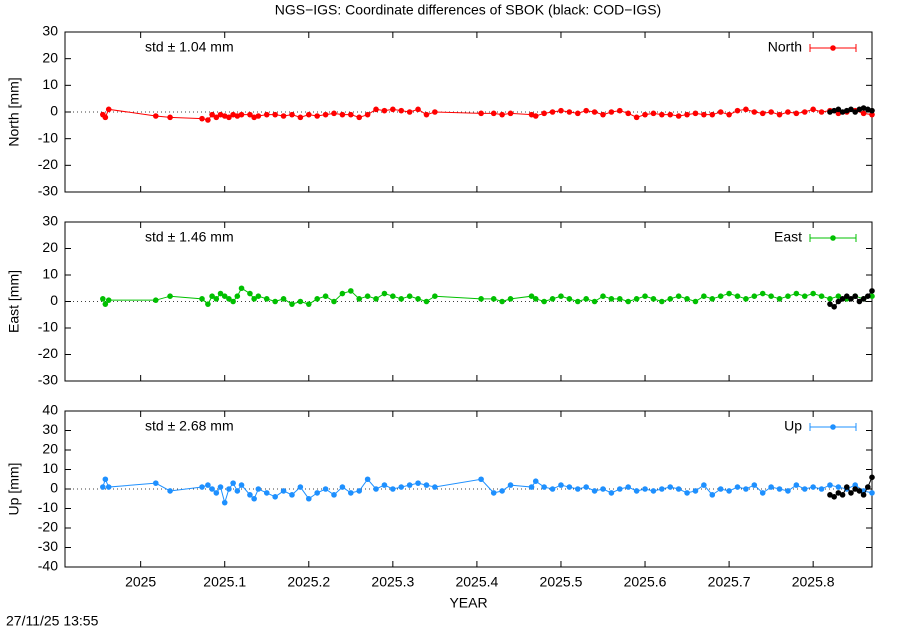 This screenshot has width=900, height=630. I want to click on y-axis-label: Up [mm], so click(14, 489).